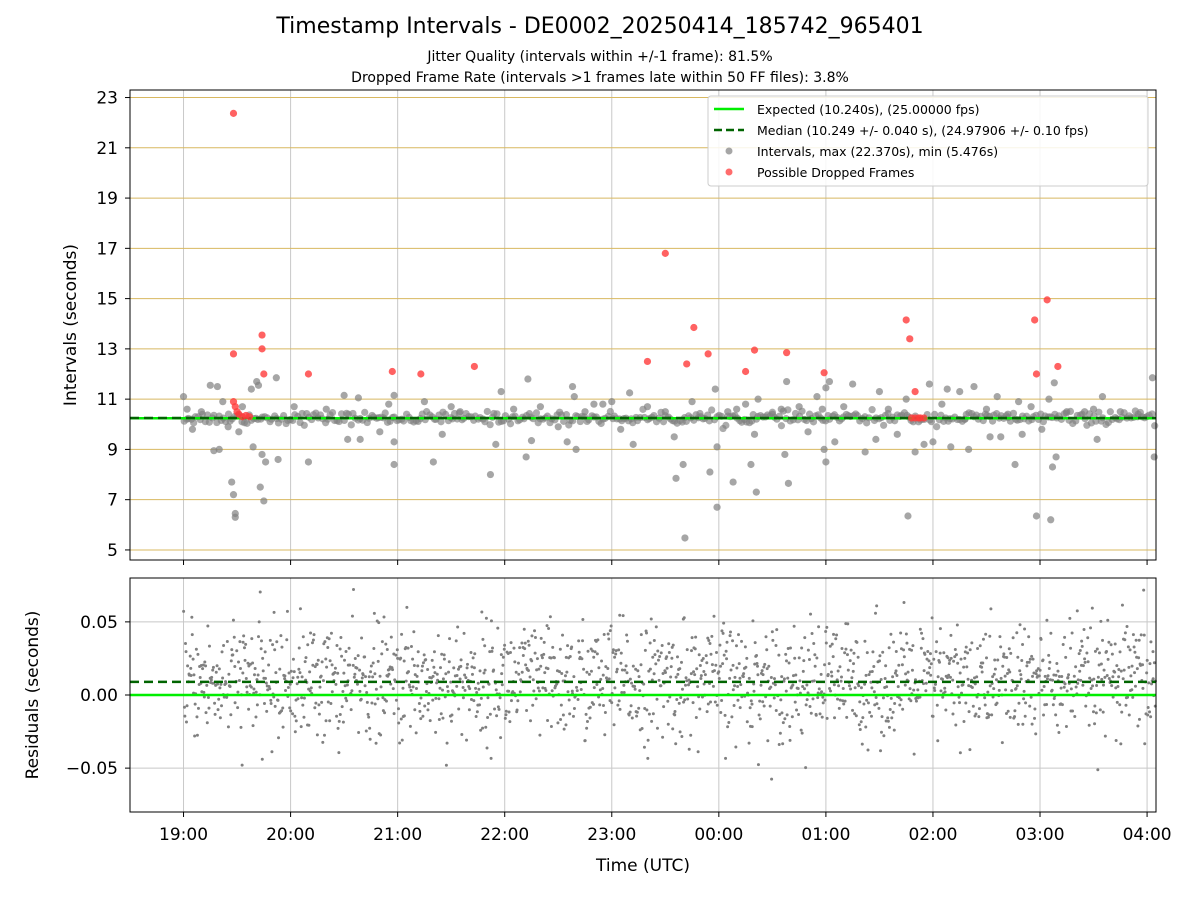 Image resolution: width=1200 pixels, height=900 pixels. I want to click on legend-box, so click(928, 141).